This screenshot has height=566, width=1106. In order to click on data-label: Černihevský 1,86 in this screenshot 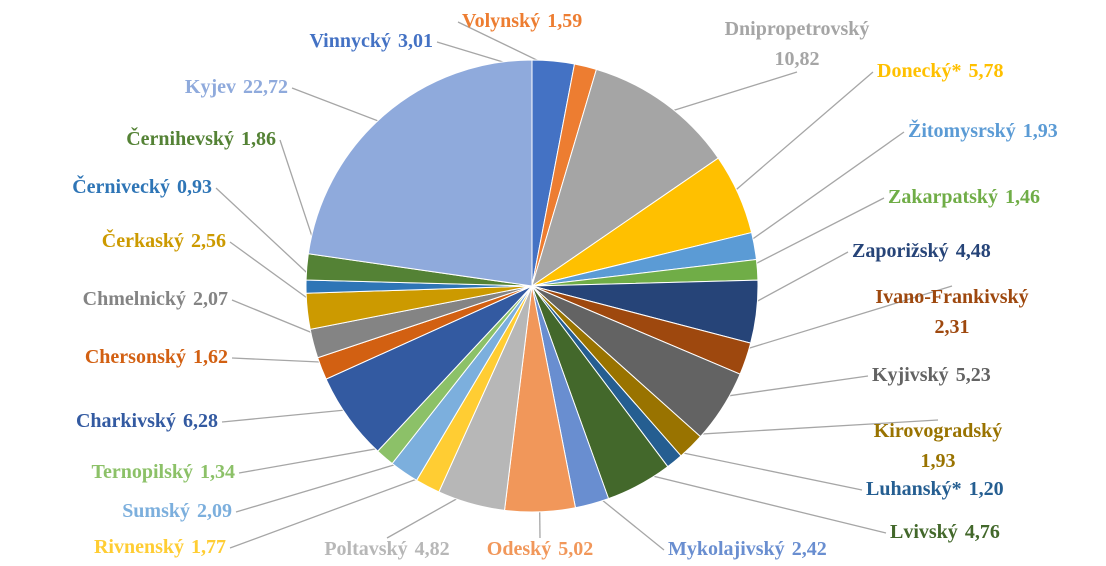, I will do `click(201, 138)`.